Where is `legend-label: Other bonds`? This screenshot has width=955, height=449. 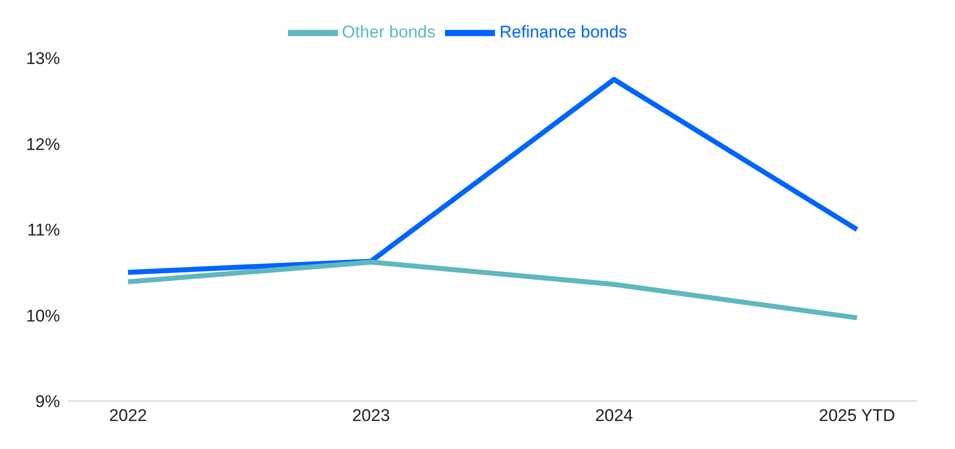 legend-label: Other bonds is located at coordinates (389, 32).